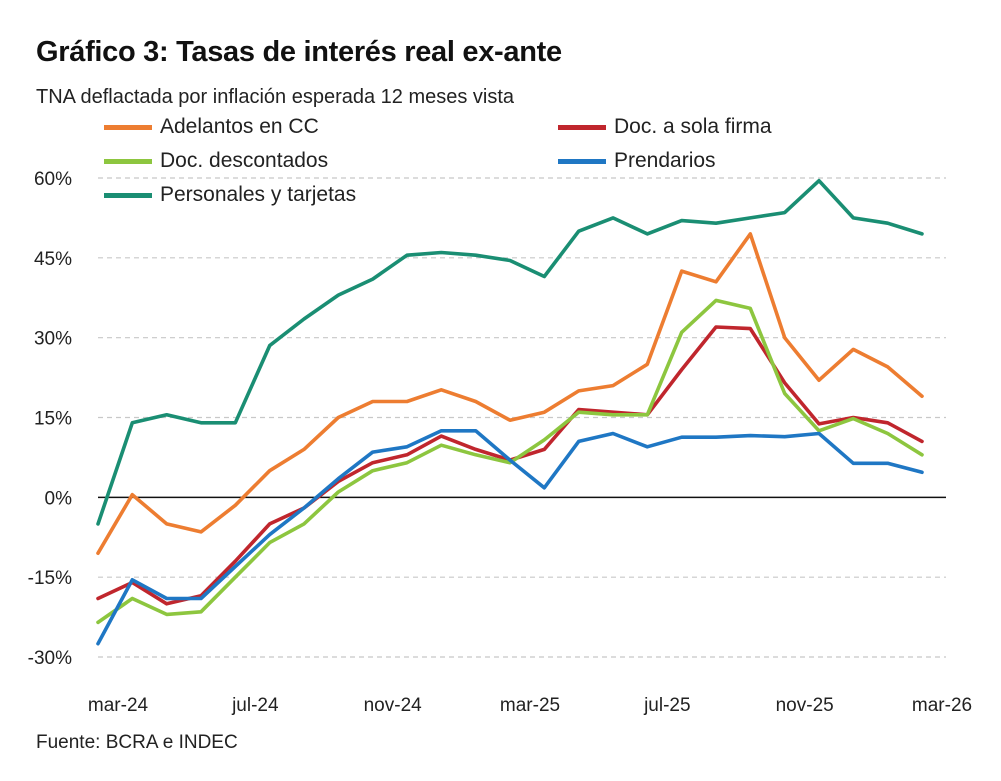 The height and width of the screenshot is (781, 1001). Describe the element at coordinates (582, 127) in the screenshot. I see `legend-swatch-doc-sola-firma` at that location.